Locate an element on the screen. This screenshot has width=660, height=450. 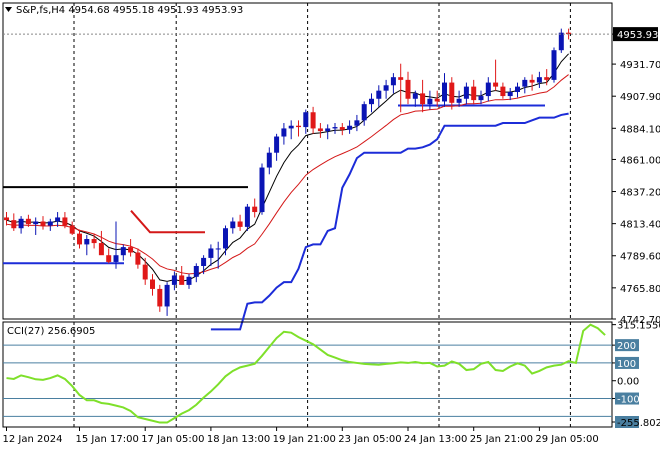
time-axis-label: 23 Jan 05:00 is located at coordinates (369, 439).